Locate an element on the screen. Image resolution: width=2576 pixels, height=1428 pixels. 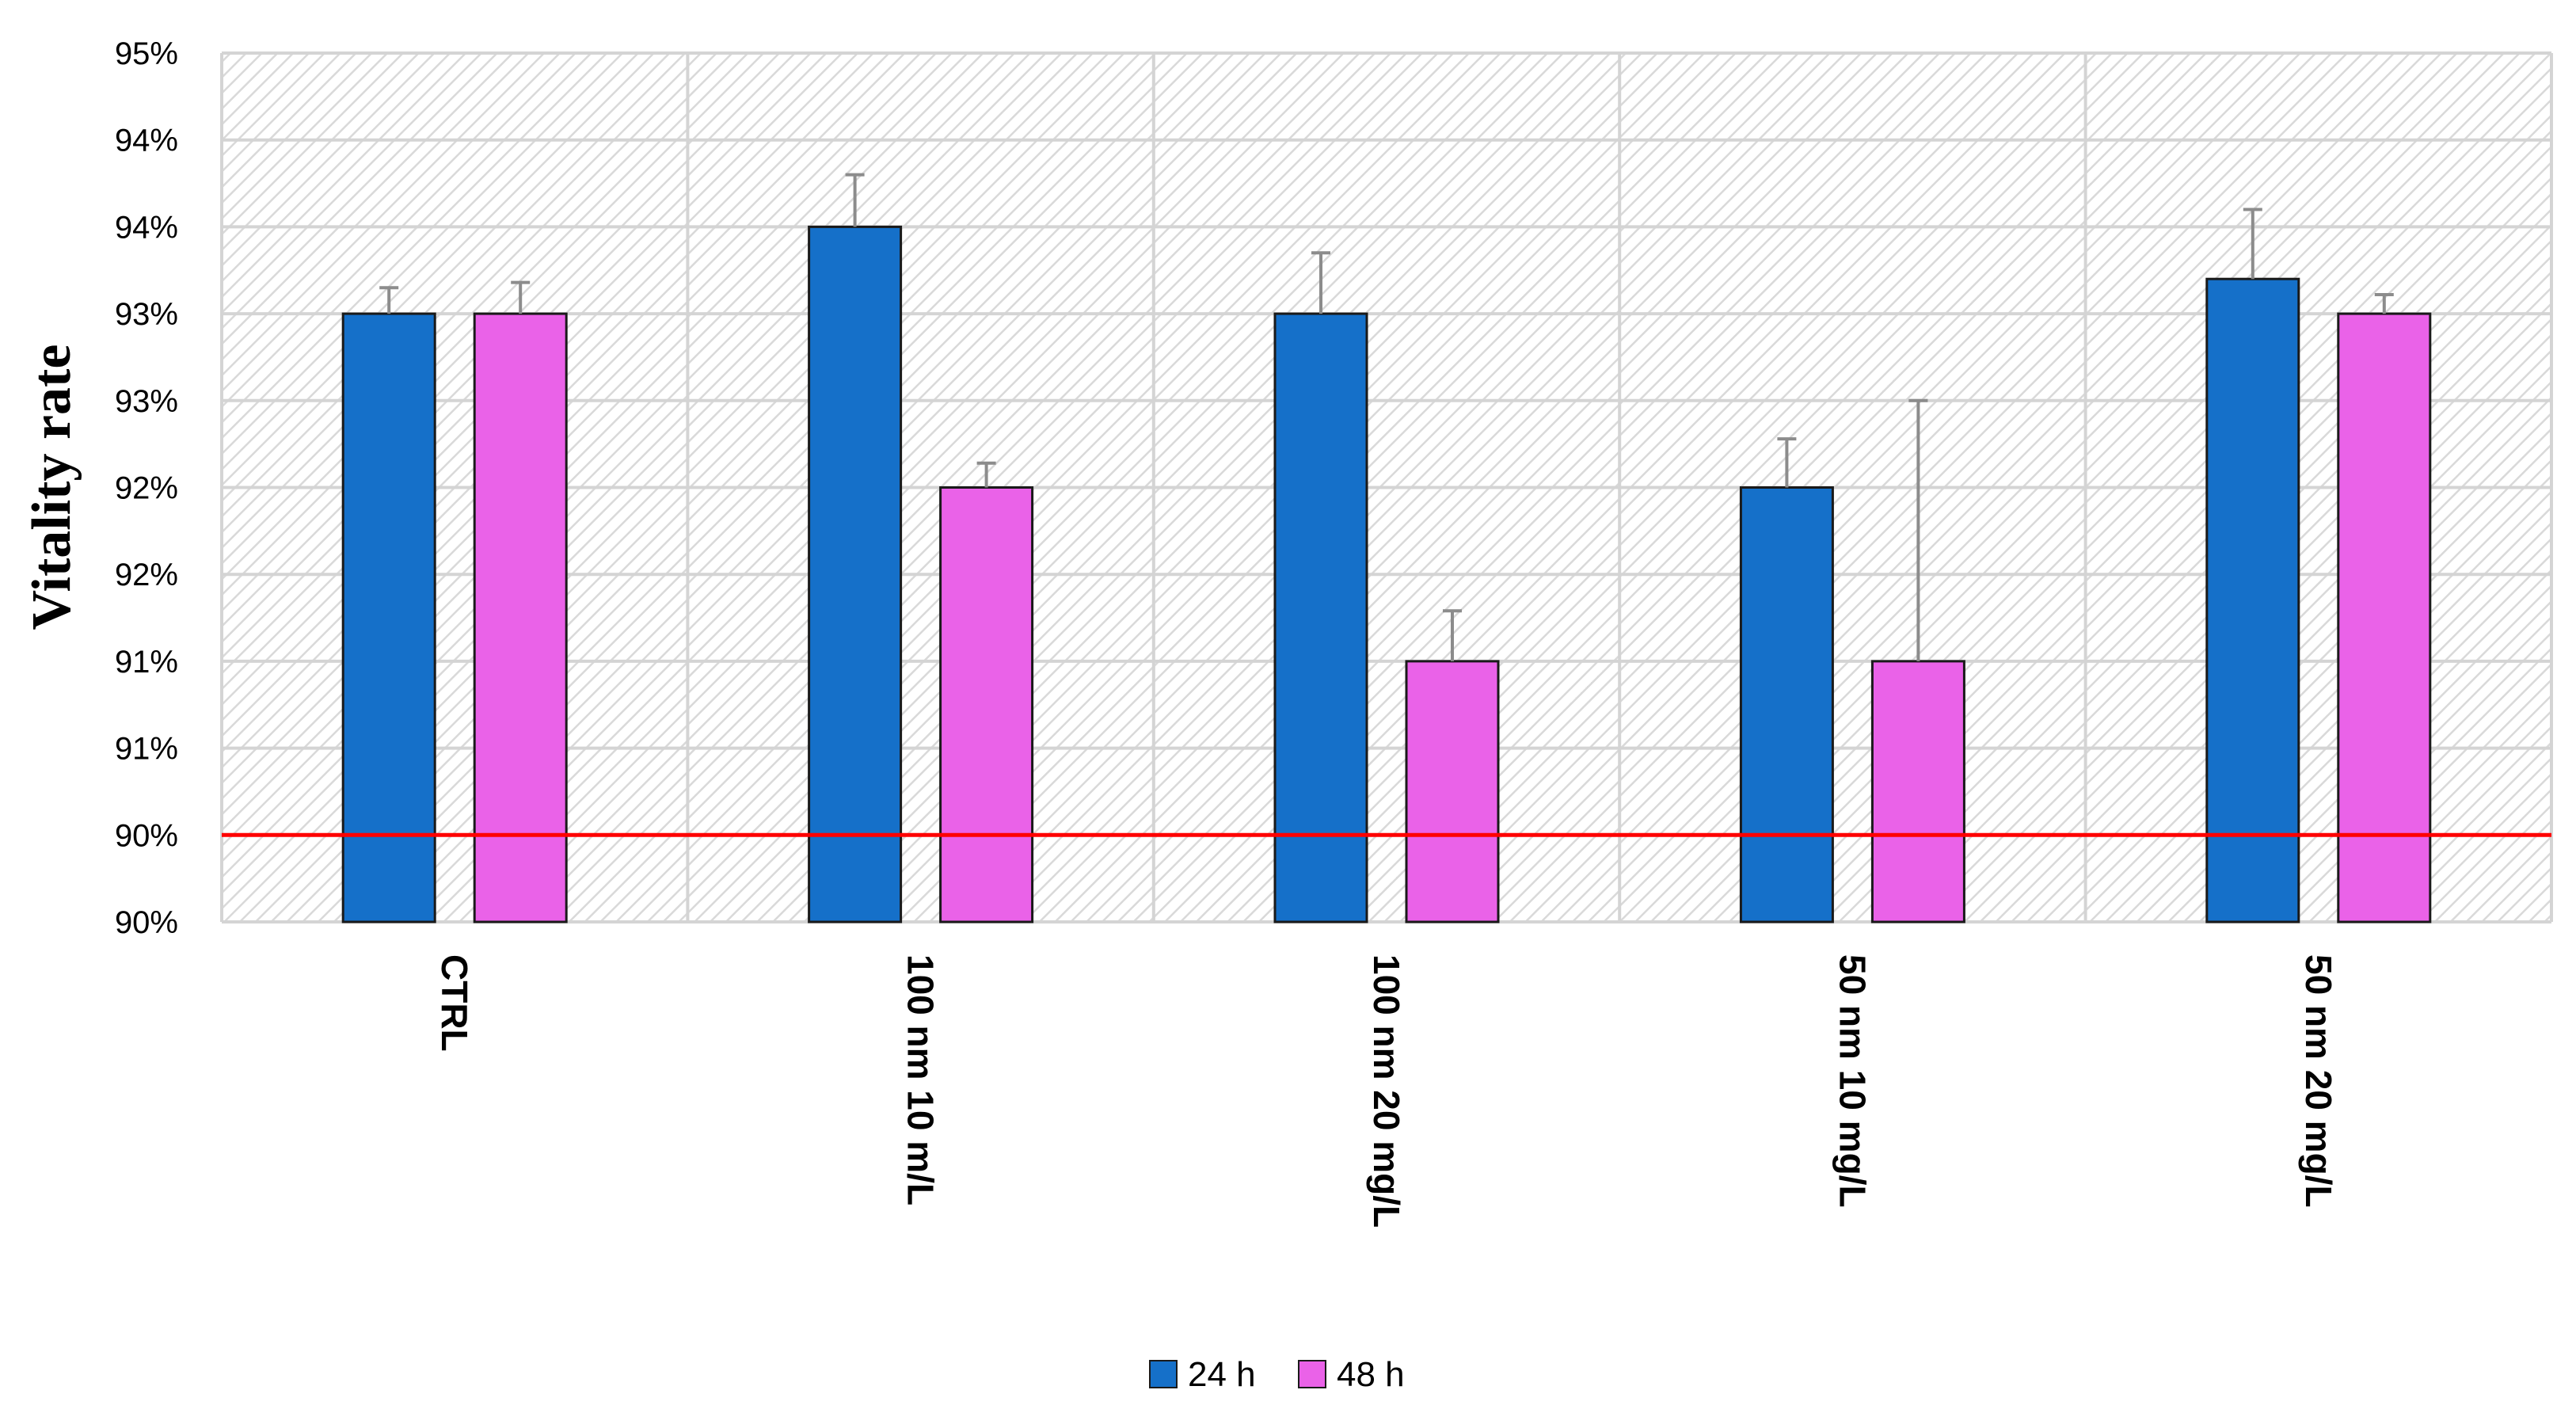
y-tick-labels: 90% 90% 91% 91% 92% 92% 93% 93% 94% 94% 95% is located at coordinates (146, 488).